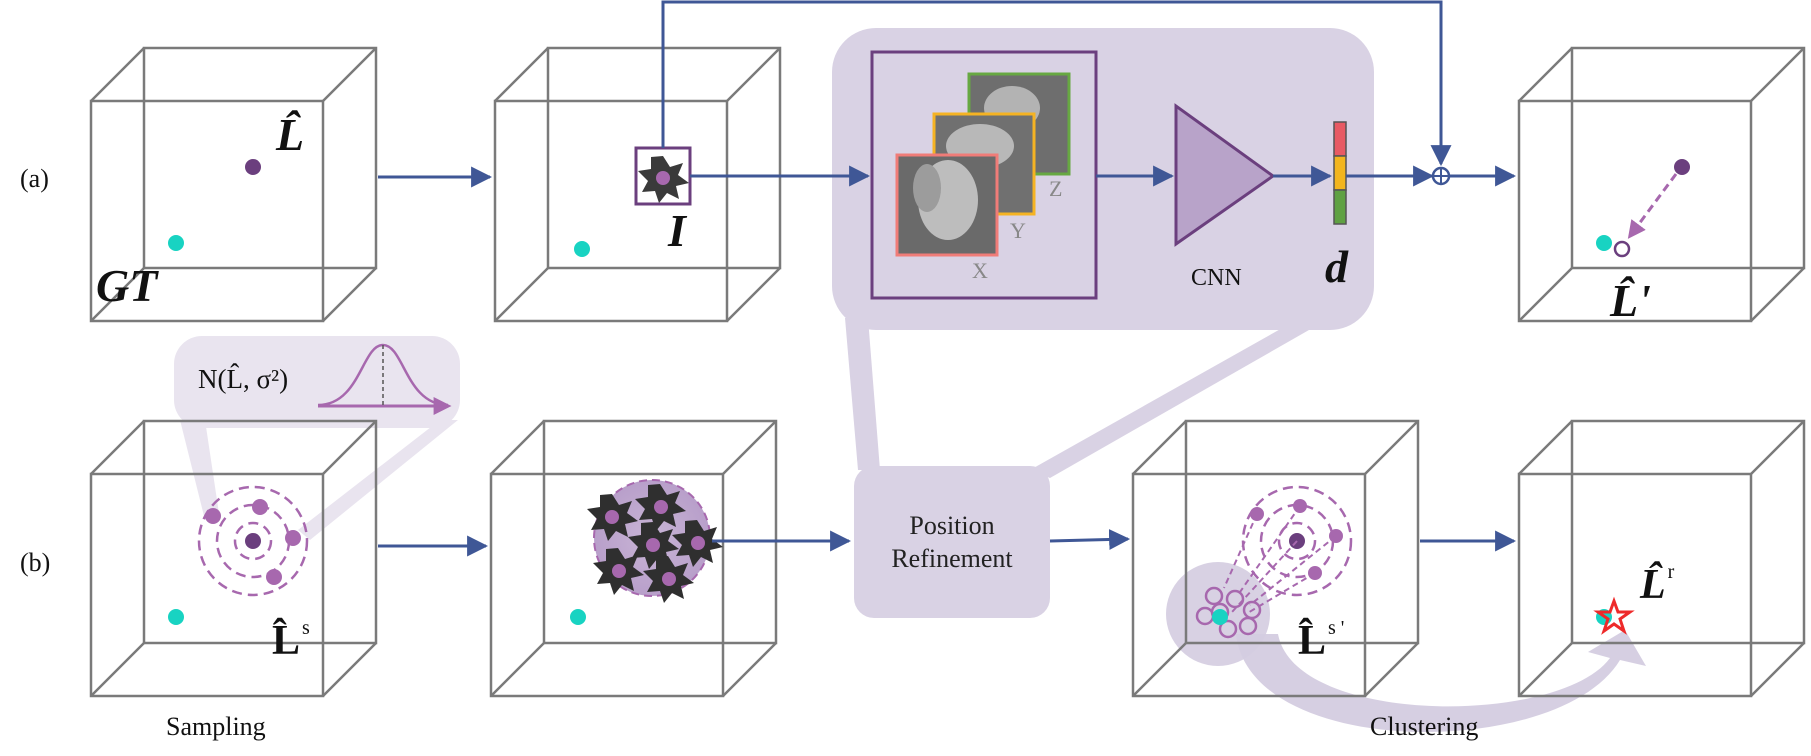 This screenshot has height=756, width=1811. I want to click on position-refinement-label: Position Refinement, so click(952, 542).